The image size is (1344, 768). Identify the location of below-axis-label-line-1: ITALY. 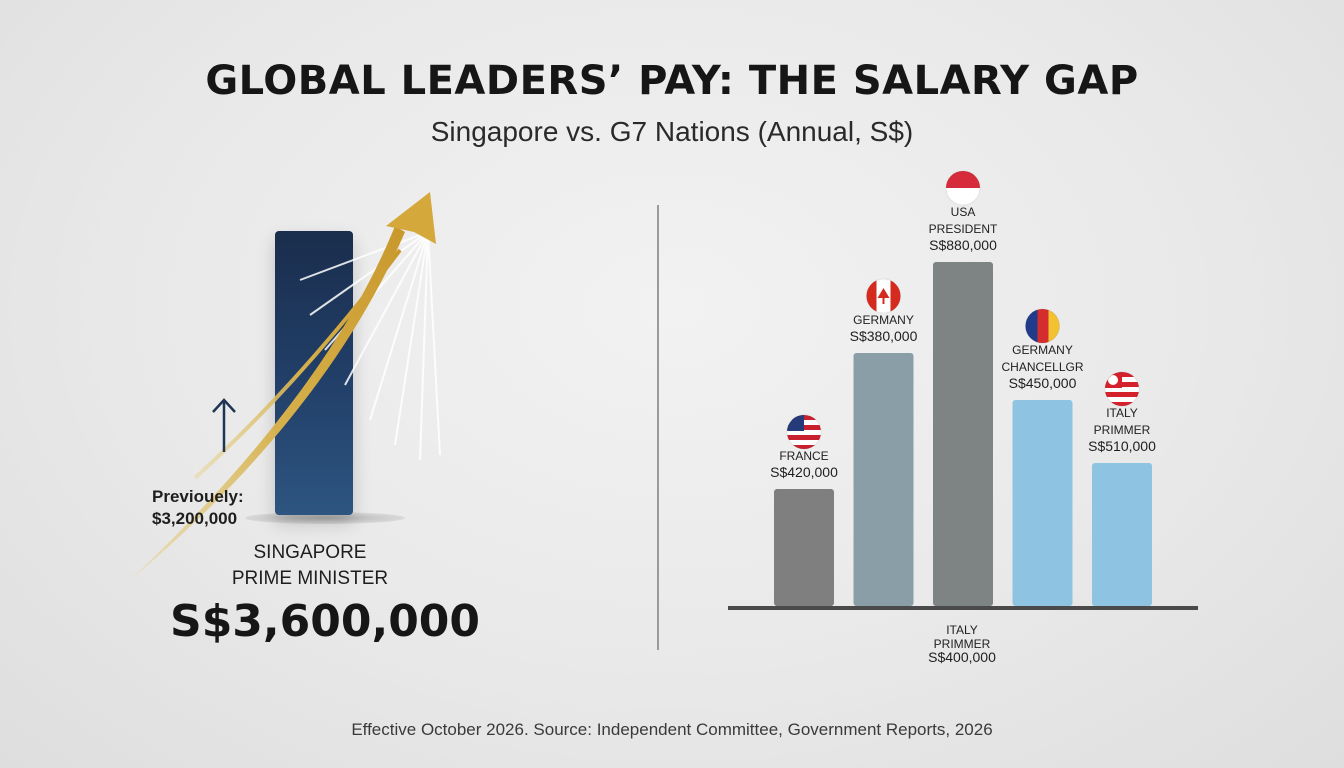
(962, 630).